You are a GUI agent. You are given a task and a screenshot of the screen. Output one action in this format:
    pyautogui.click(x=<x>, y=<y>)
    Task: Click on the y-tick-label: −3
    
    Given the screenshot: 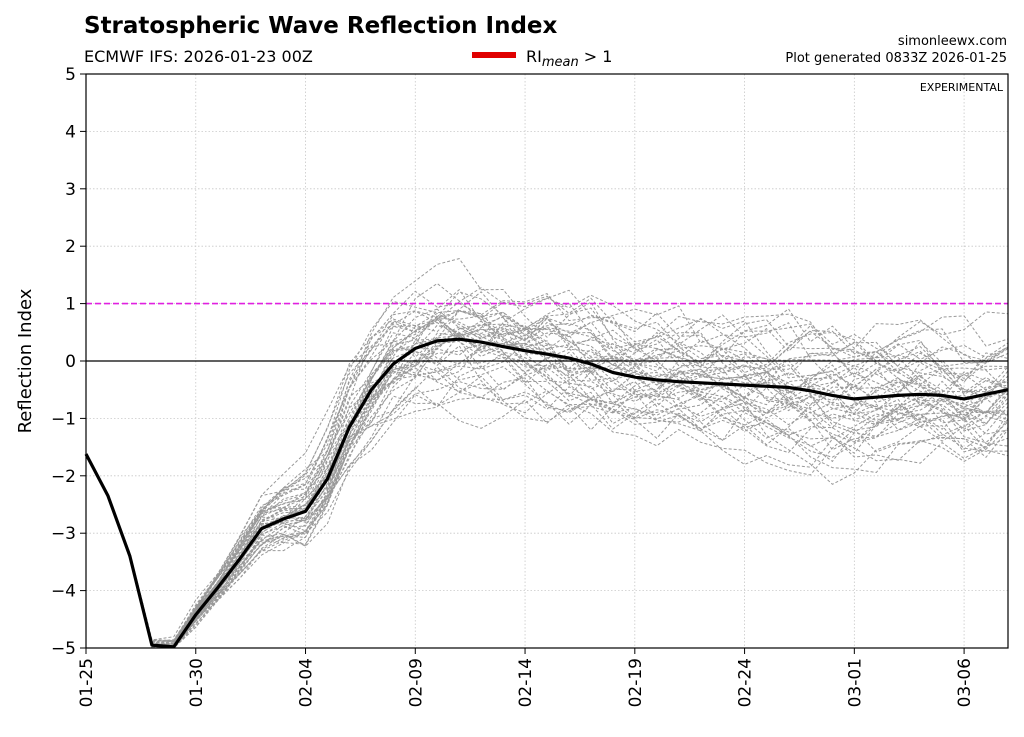 What is the action you would take?
    pyautogui.click(x=63, y=534)
    